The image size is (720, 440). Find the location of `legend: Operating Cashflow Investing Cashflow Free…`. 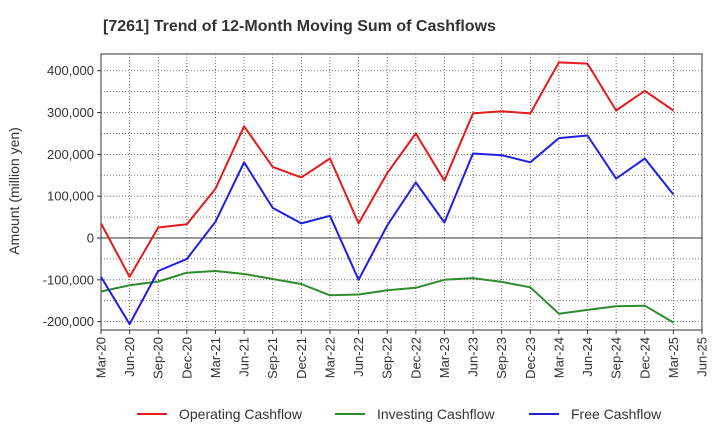

legend: Operating Cashflow Investing Cashflow Free… is located at coordinates (399, 414).